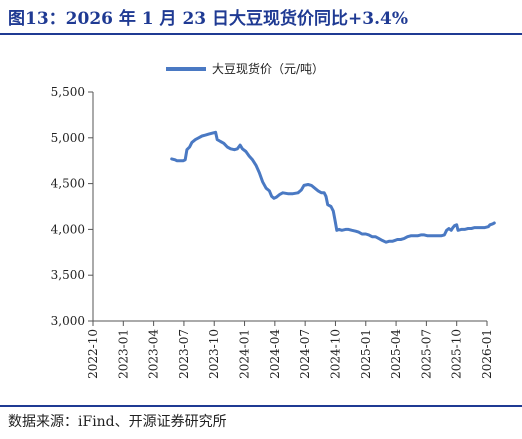 Image resolution: width=522 pixels, height=439 pixels. Describe the element at coordinates (268, 68) in the screenshot. I see `legend-label: 大豆现货价（元/吨）` at that location.